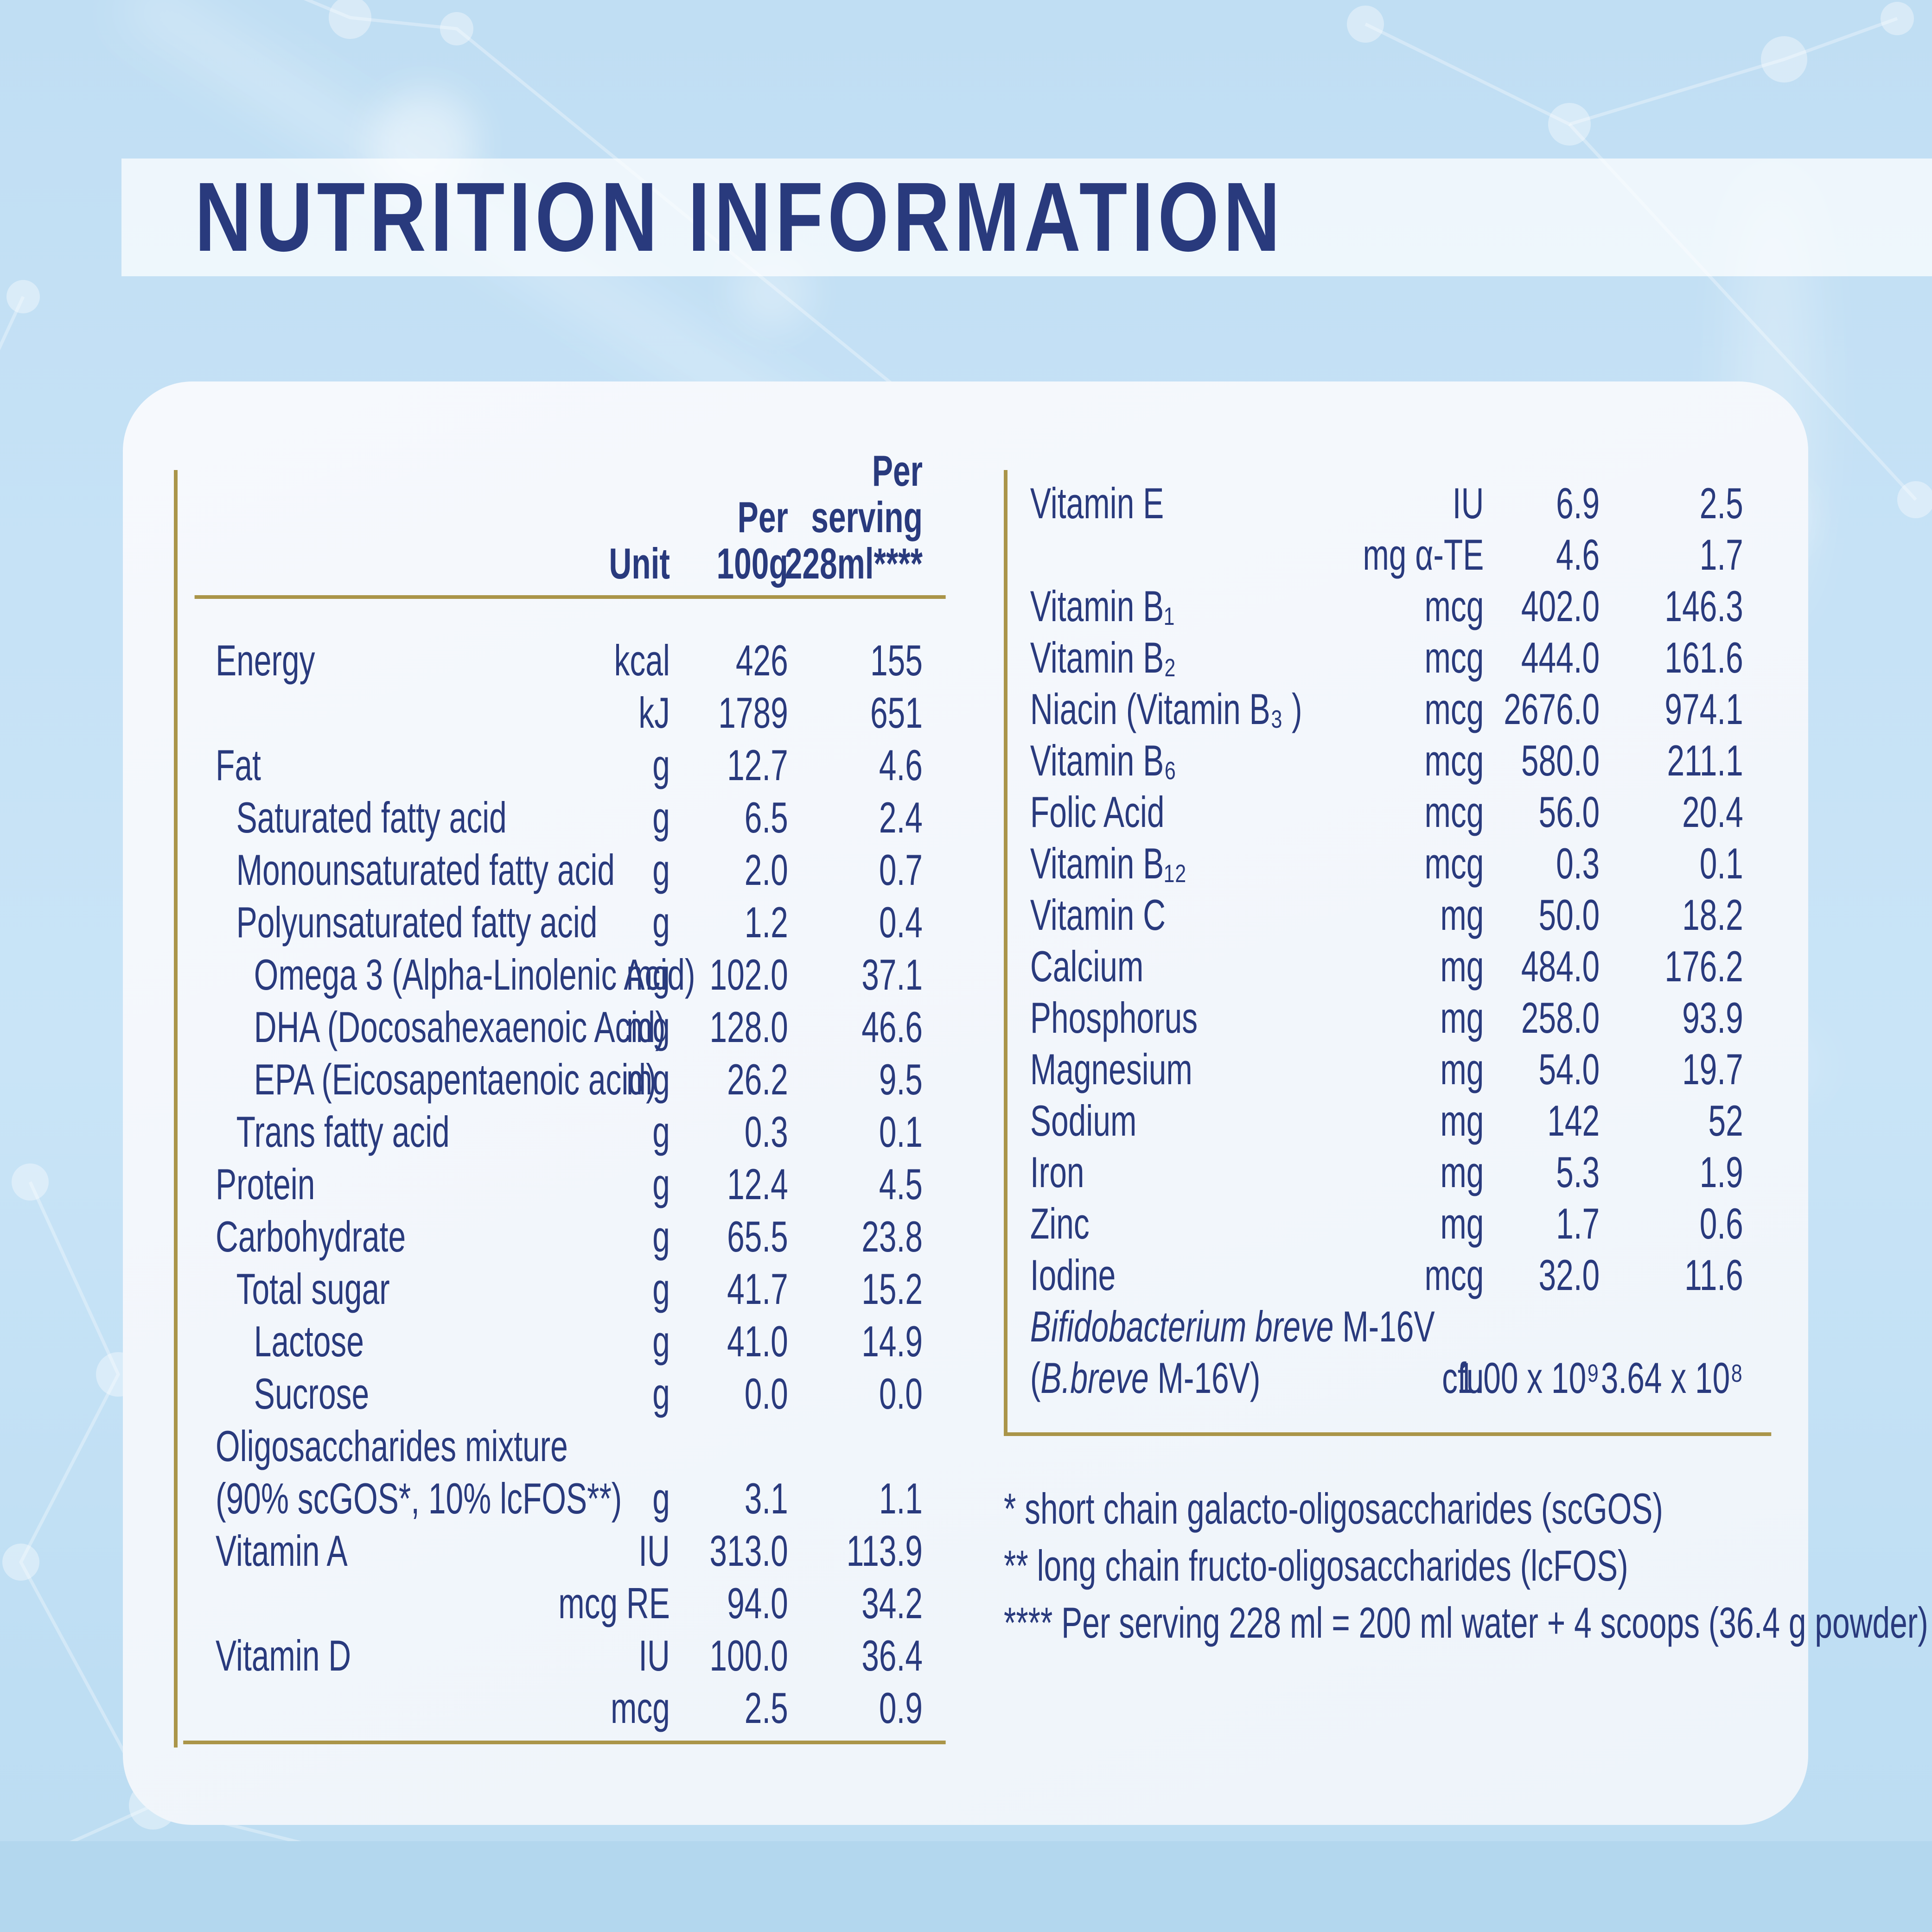 This screenshot has height=1932, width=1932. I want to click on table-right-bottom-line, so click(1388, 1434).